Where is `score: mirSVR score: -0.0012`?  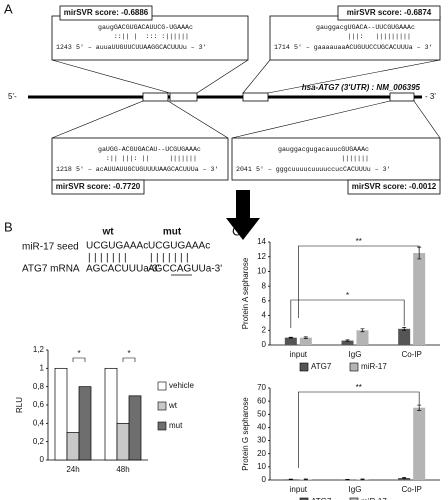 score: mirSVR score: -0.0012 is located at coordinates (394, 186).